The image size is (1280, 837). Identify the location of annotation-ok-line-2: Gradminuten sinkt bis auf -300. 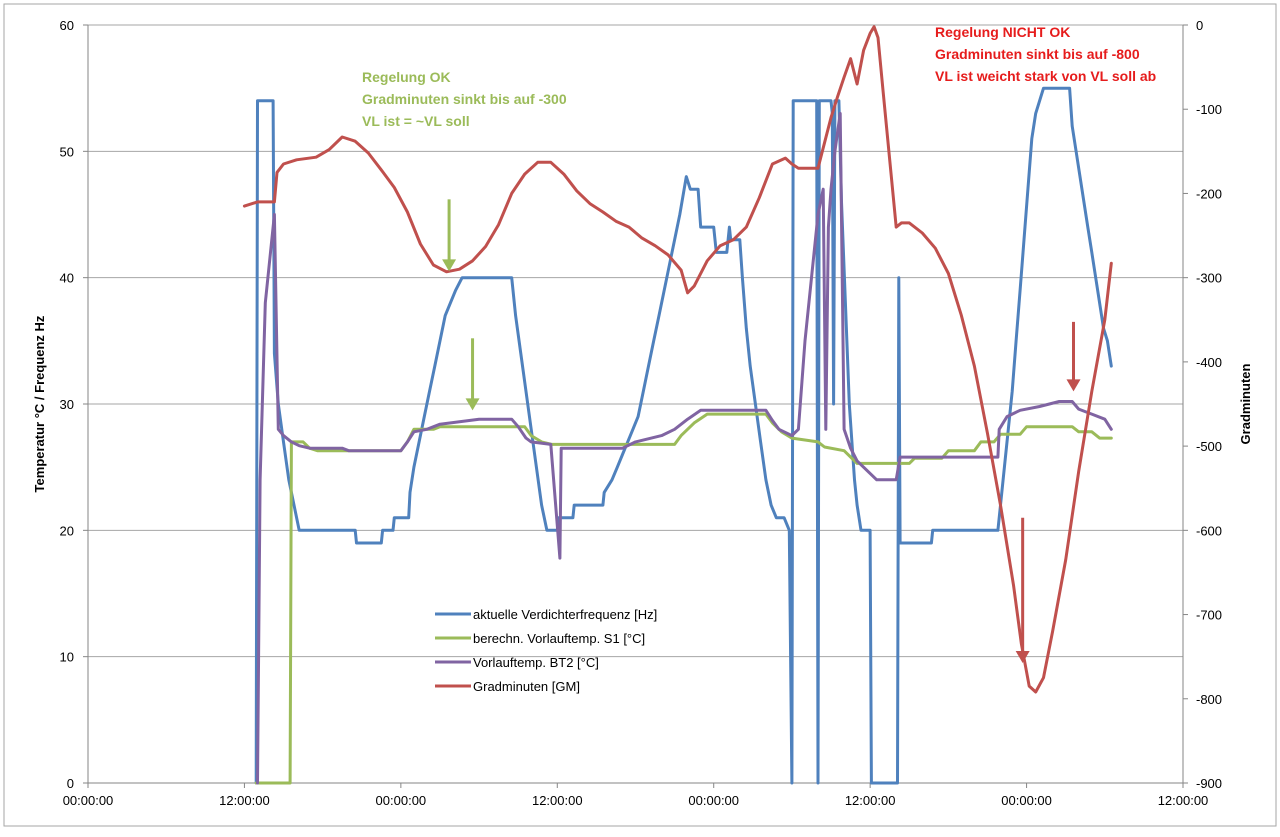
(464, 99).